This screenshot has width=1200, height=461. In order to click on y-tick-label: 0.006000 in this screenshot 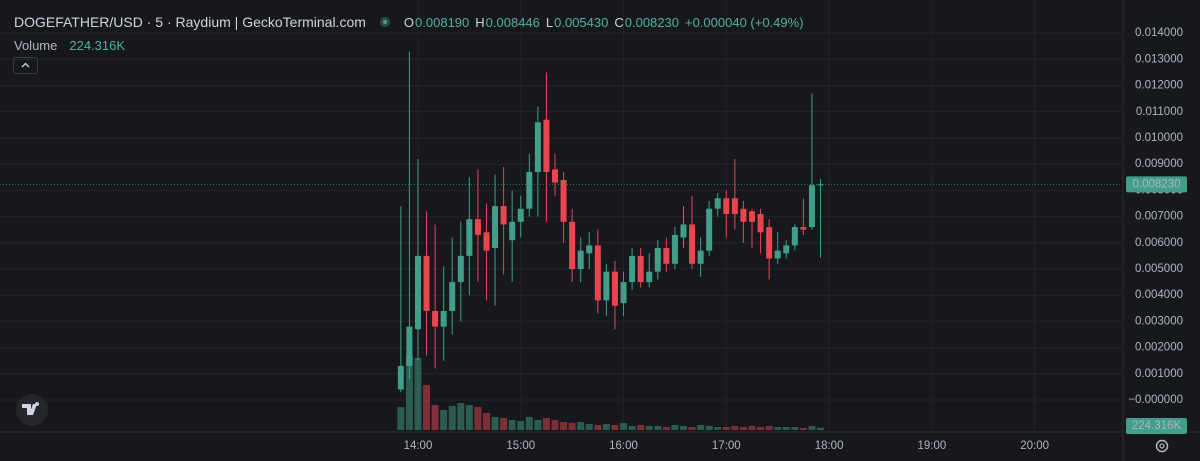, I will do `click(1159, 243)`.